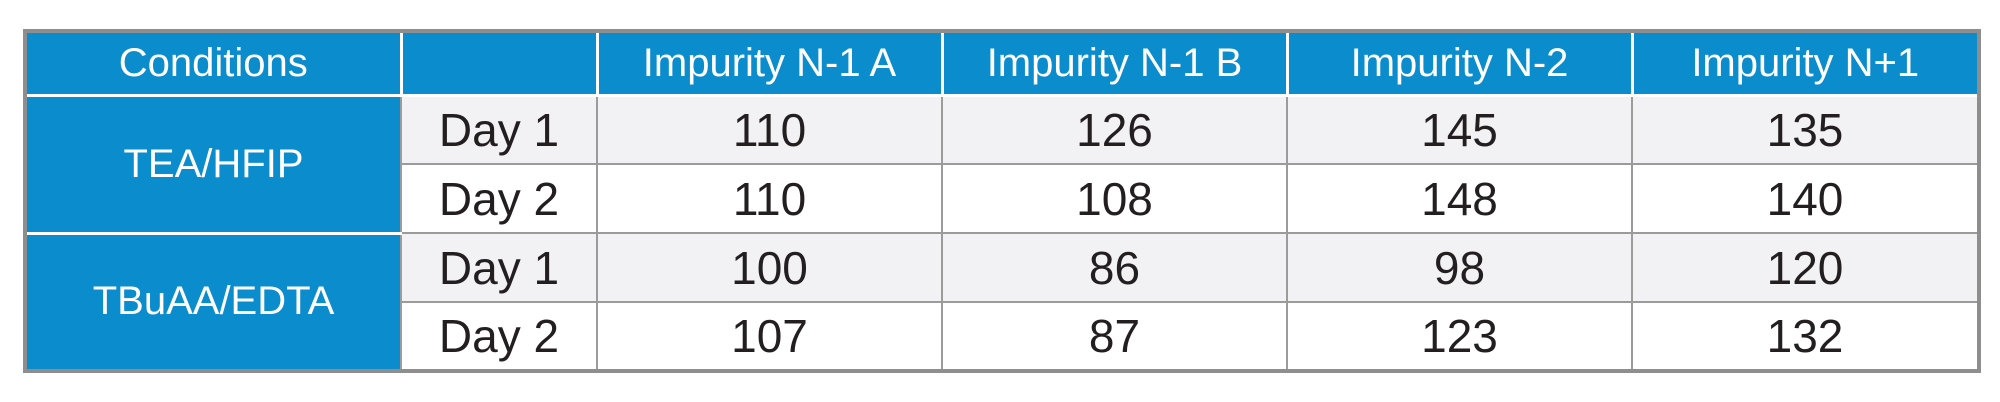 This screenshot has height=402, width=2000. I want to click on value-cell: 148, so click(1459, 198).